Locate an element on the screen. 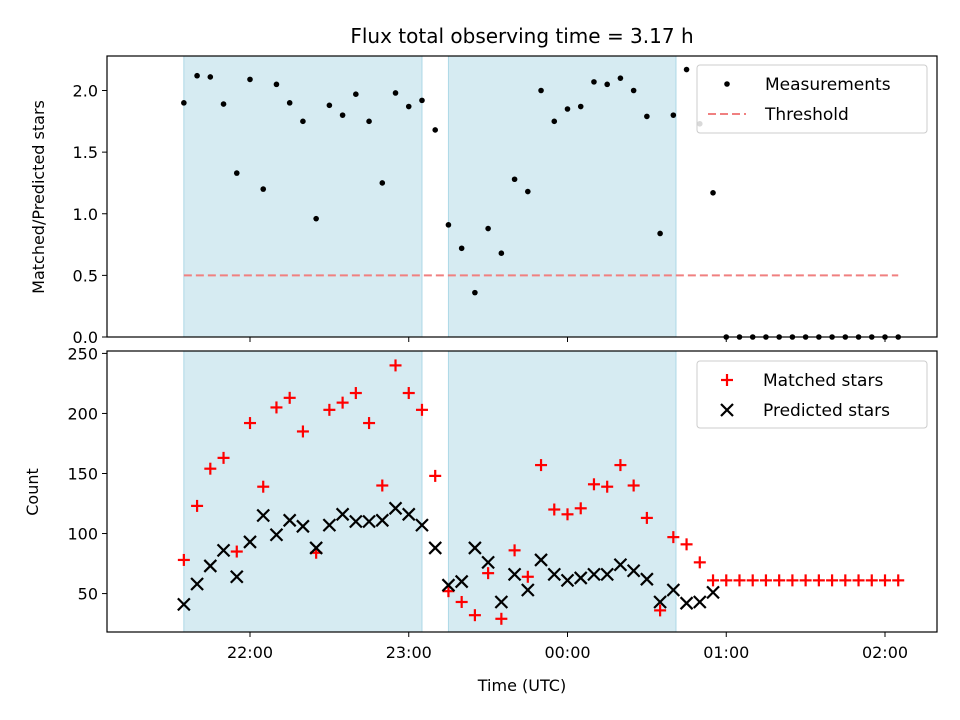 The image size is (960, 720). top-y-ticks: 0.0 0.5 1.0 1.5 2.0 is located at coordinates (90, 214).